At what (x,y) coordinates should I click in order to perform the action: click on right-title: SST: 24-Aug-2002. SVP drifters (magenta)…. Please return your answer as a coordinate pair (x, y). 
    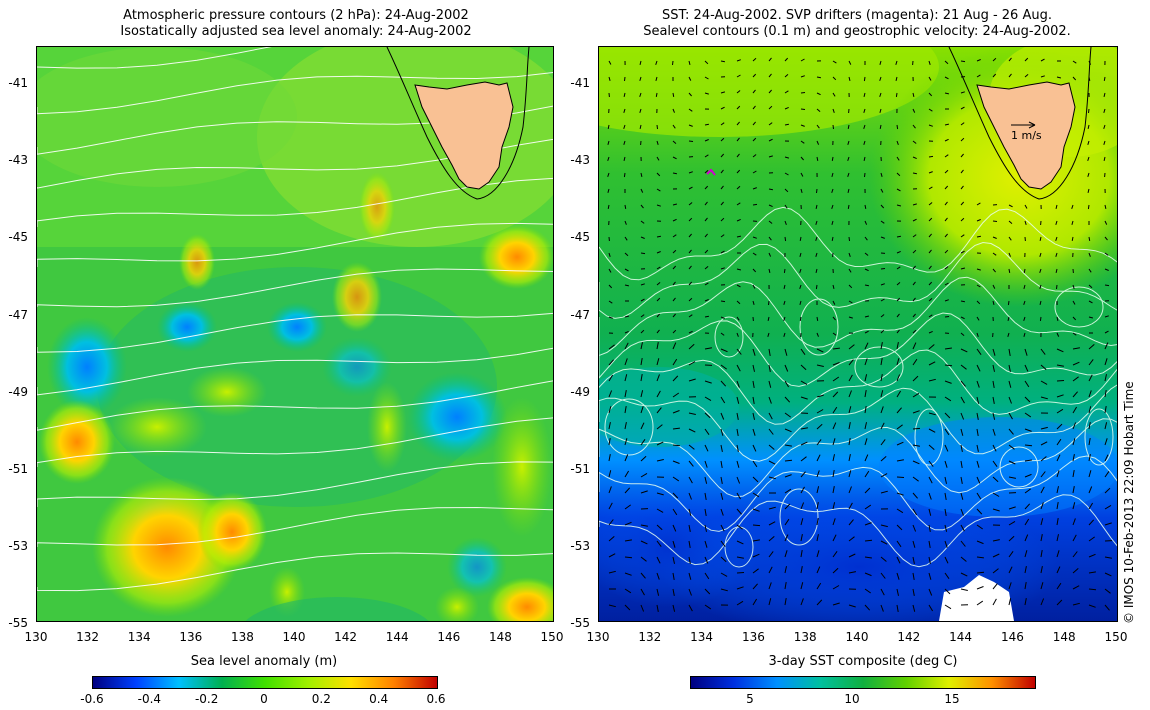
    Looking at the image, I should click on (857, 24).